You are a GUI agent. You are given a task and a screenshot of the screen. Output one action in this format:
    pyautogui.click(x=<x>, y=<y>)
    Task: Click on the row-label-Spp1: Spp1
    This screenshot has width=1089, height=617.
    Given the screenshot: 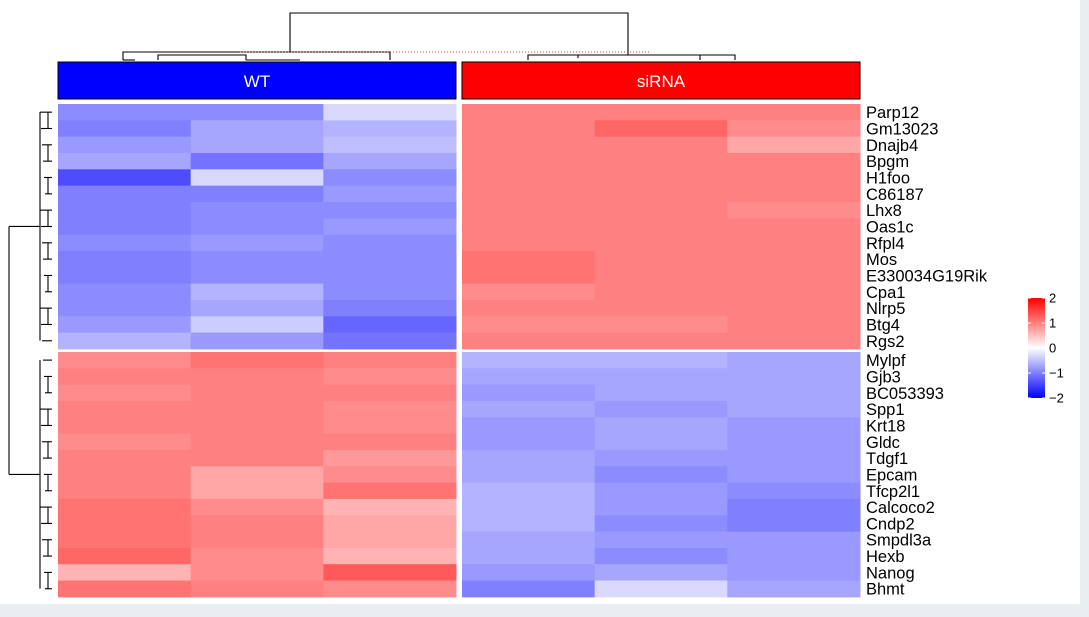 What is the action you would take?
    pyautogui.click(x=885, y=410)
    